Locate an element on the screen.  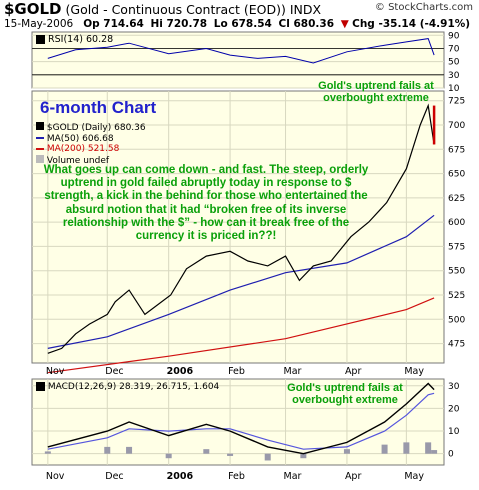
rsi-note-line1: Gold's uptrend fails at is located at coordinates (376, 86).